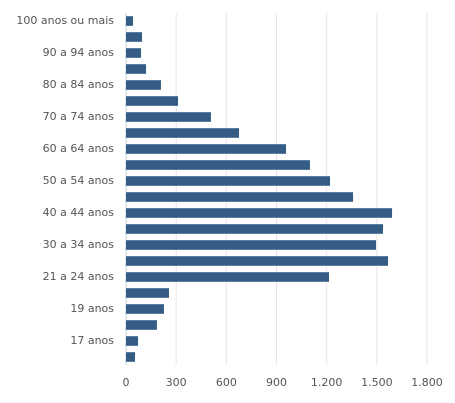  I want to click on y-tick-label: 21 a 24 anos, so click(79, 276).